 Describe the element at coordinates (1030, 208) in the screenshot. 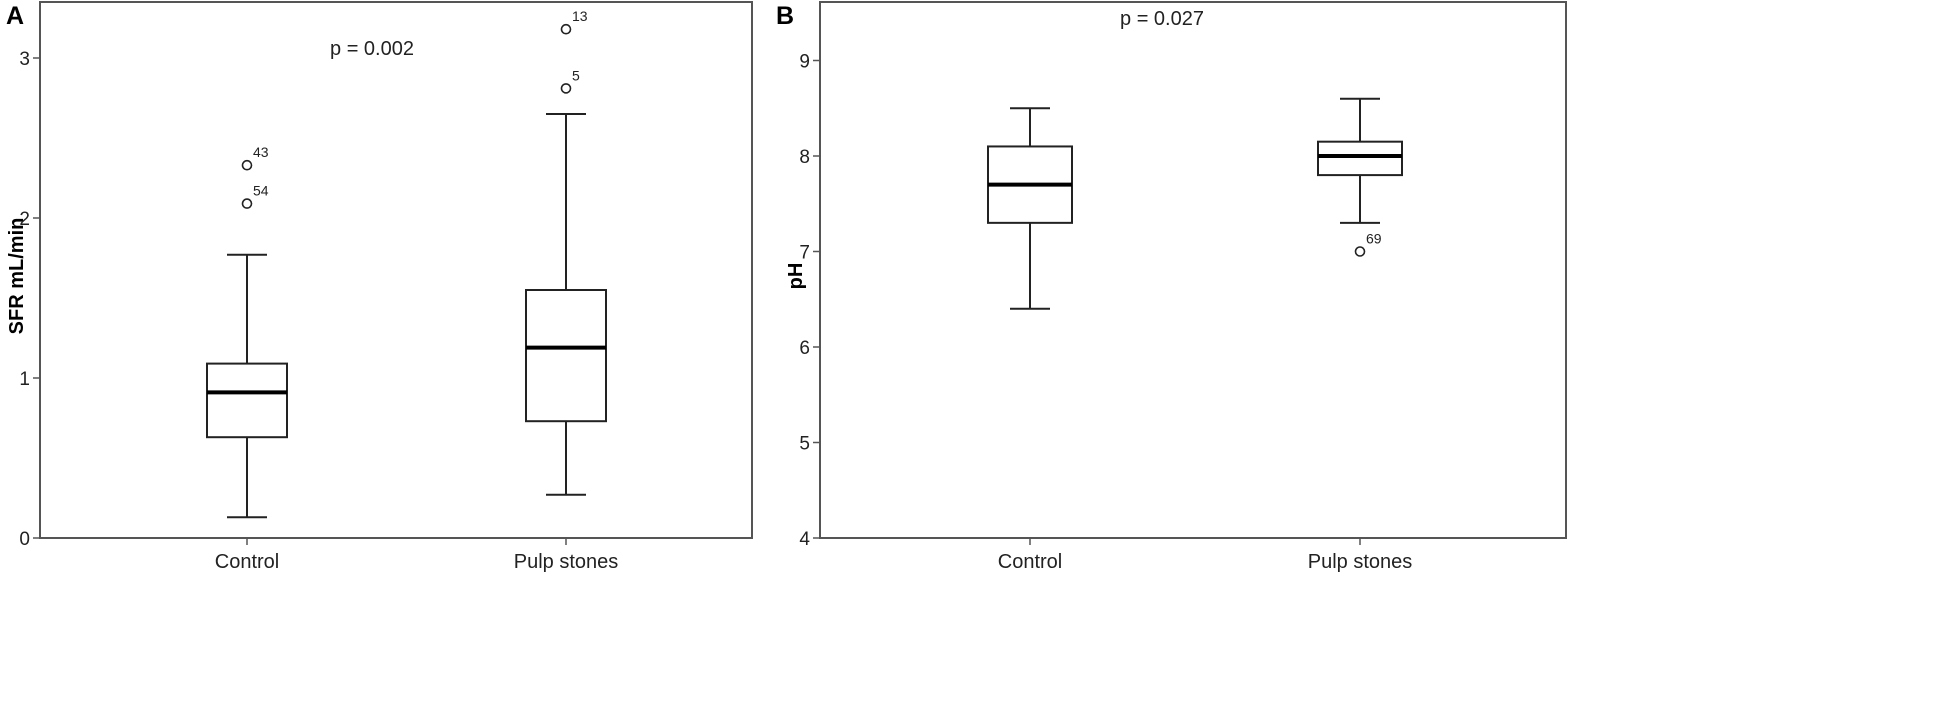

I see `box-control` at that location.